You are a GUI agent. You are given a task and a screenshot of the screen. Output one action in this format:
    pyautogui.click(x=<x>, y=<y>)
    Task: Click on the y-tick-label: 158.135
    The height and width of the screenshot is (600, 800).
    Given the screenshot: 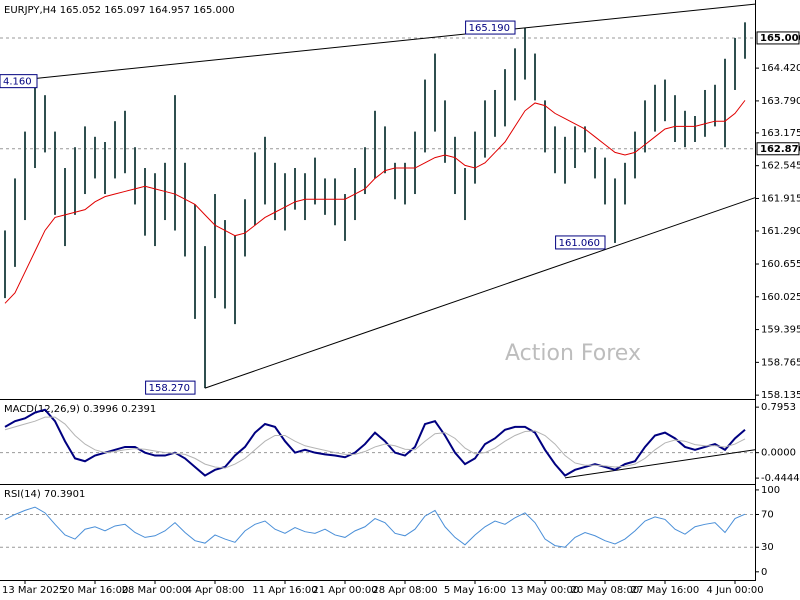 What is the action you would take?
    pyautogui.click(x=780, y=395)
    